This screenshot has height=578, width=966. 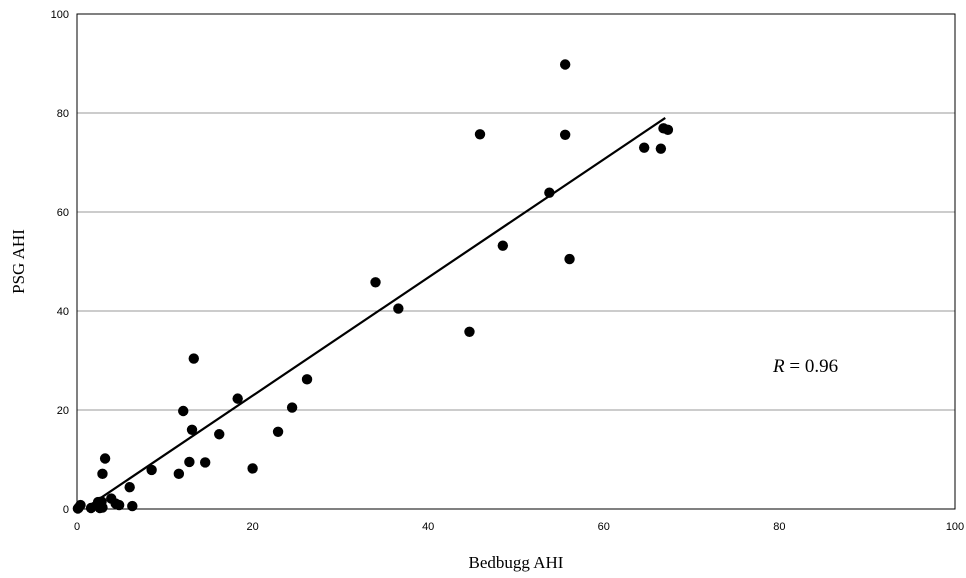 I want to click on y-tick-label: 0, so click(x=66, y=510).